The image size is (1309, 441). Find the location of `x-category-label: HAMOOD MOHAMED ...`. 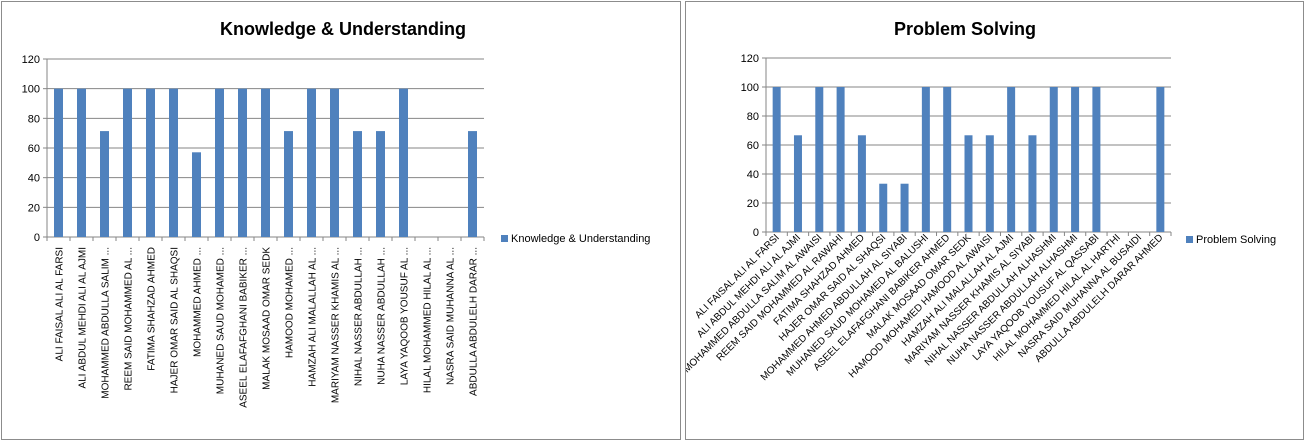

x-category-label: HAMOOD MOHAMED ... is located at coordinates (290, 302).